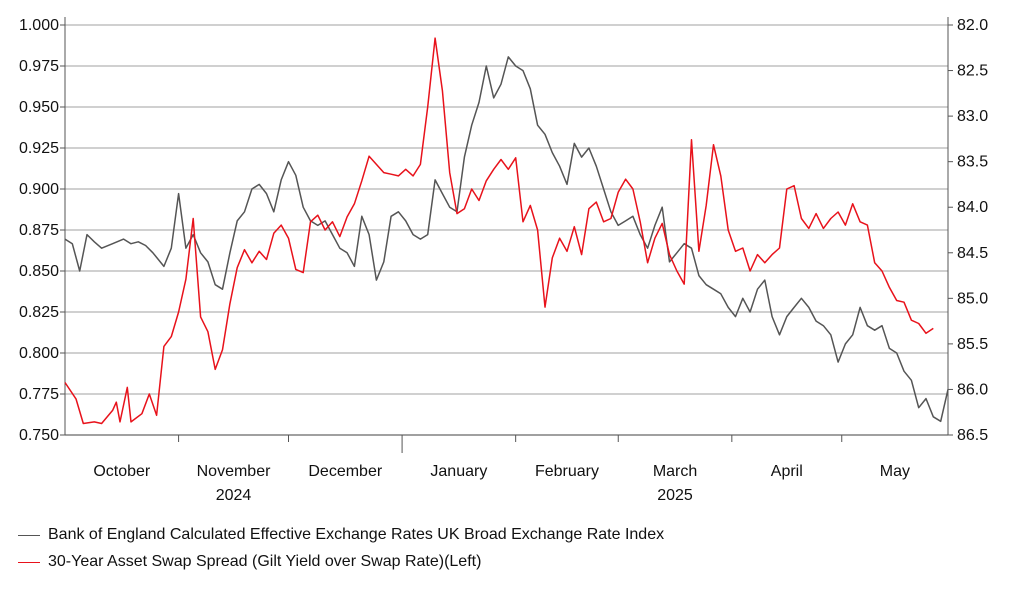 Image resolution: width=1022 pixels, height=597 pixels. I want to click on x-tick-label: December, so click(345, 471).